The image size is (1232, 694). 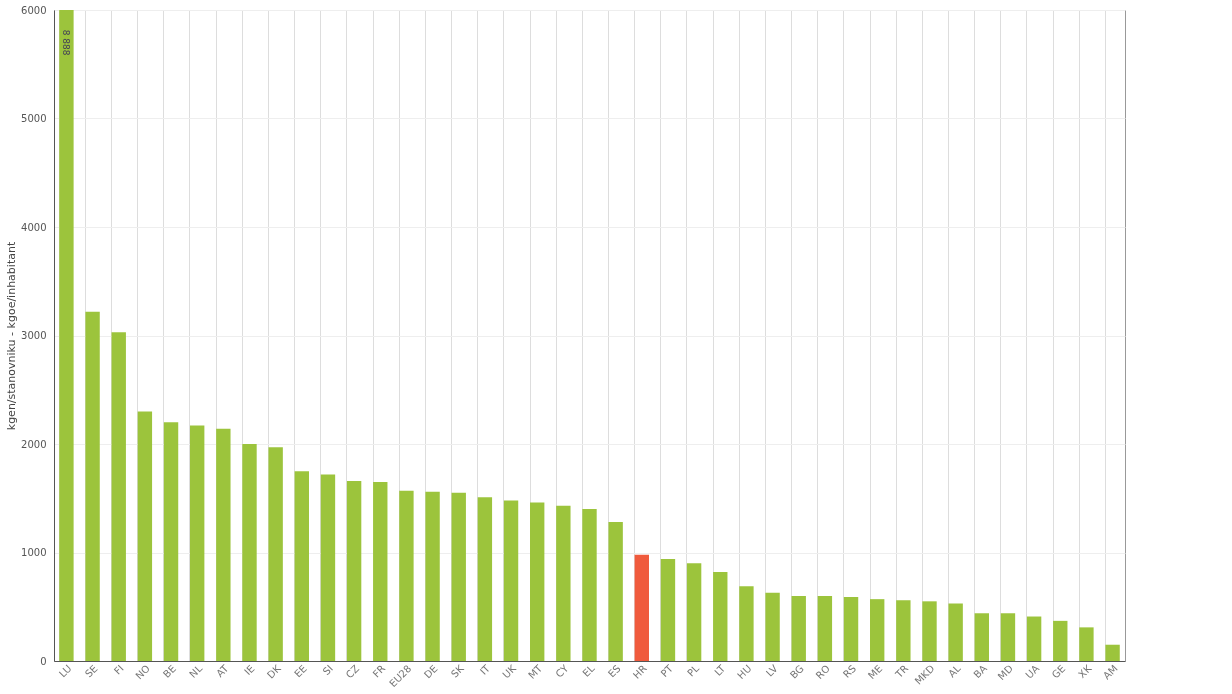 I want to click on x-tick-label: HR, so click(x=639, y=671).